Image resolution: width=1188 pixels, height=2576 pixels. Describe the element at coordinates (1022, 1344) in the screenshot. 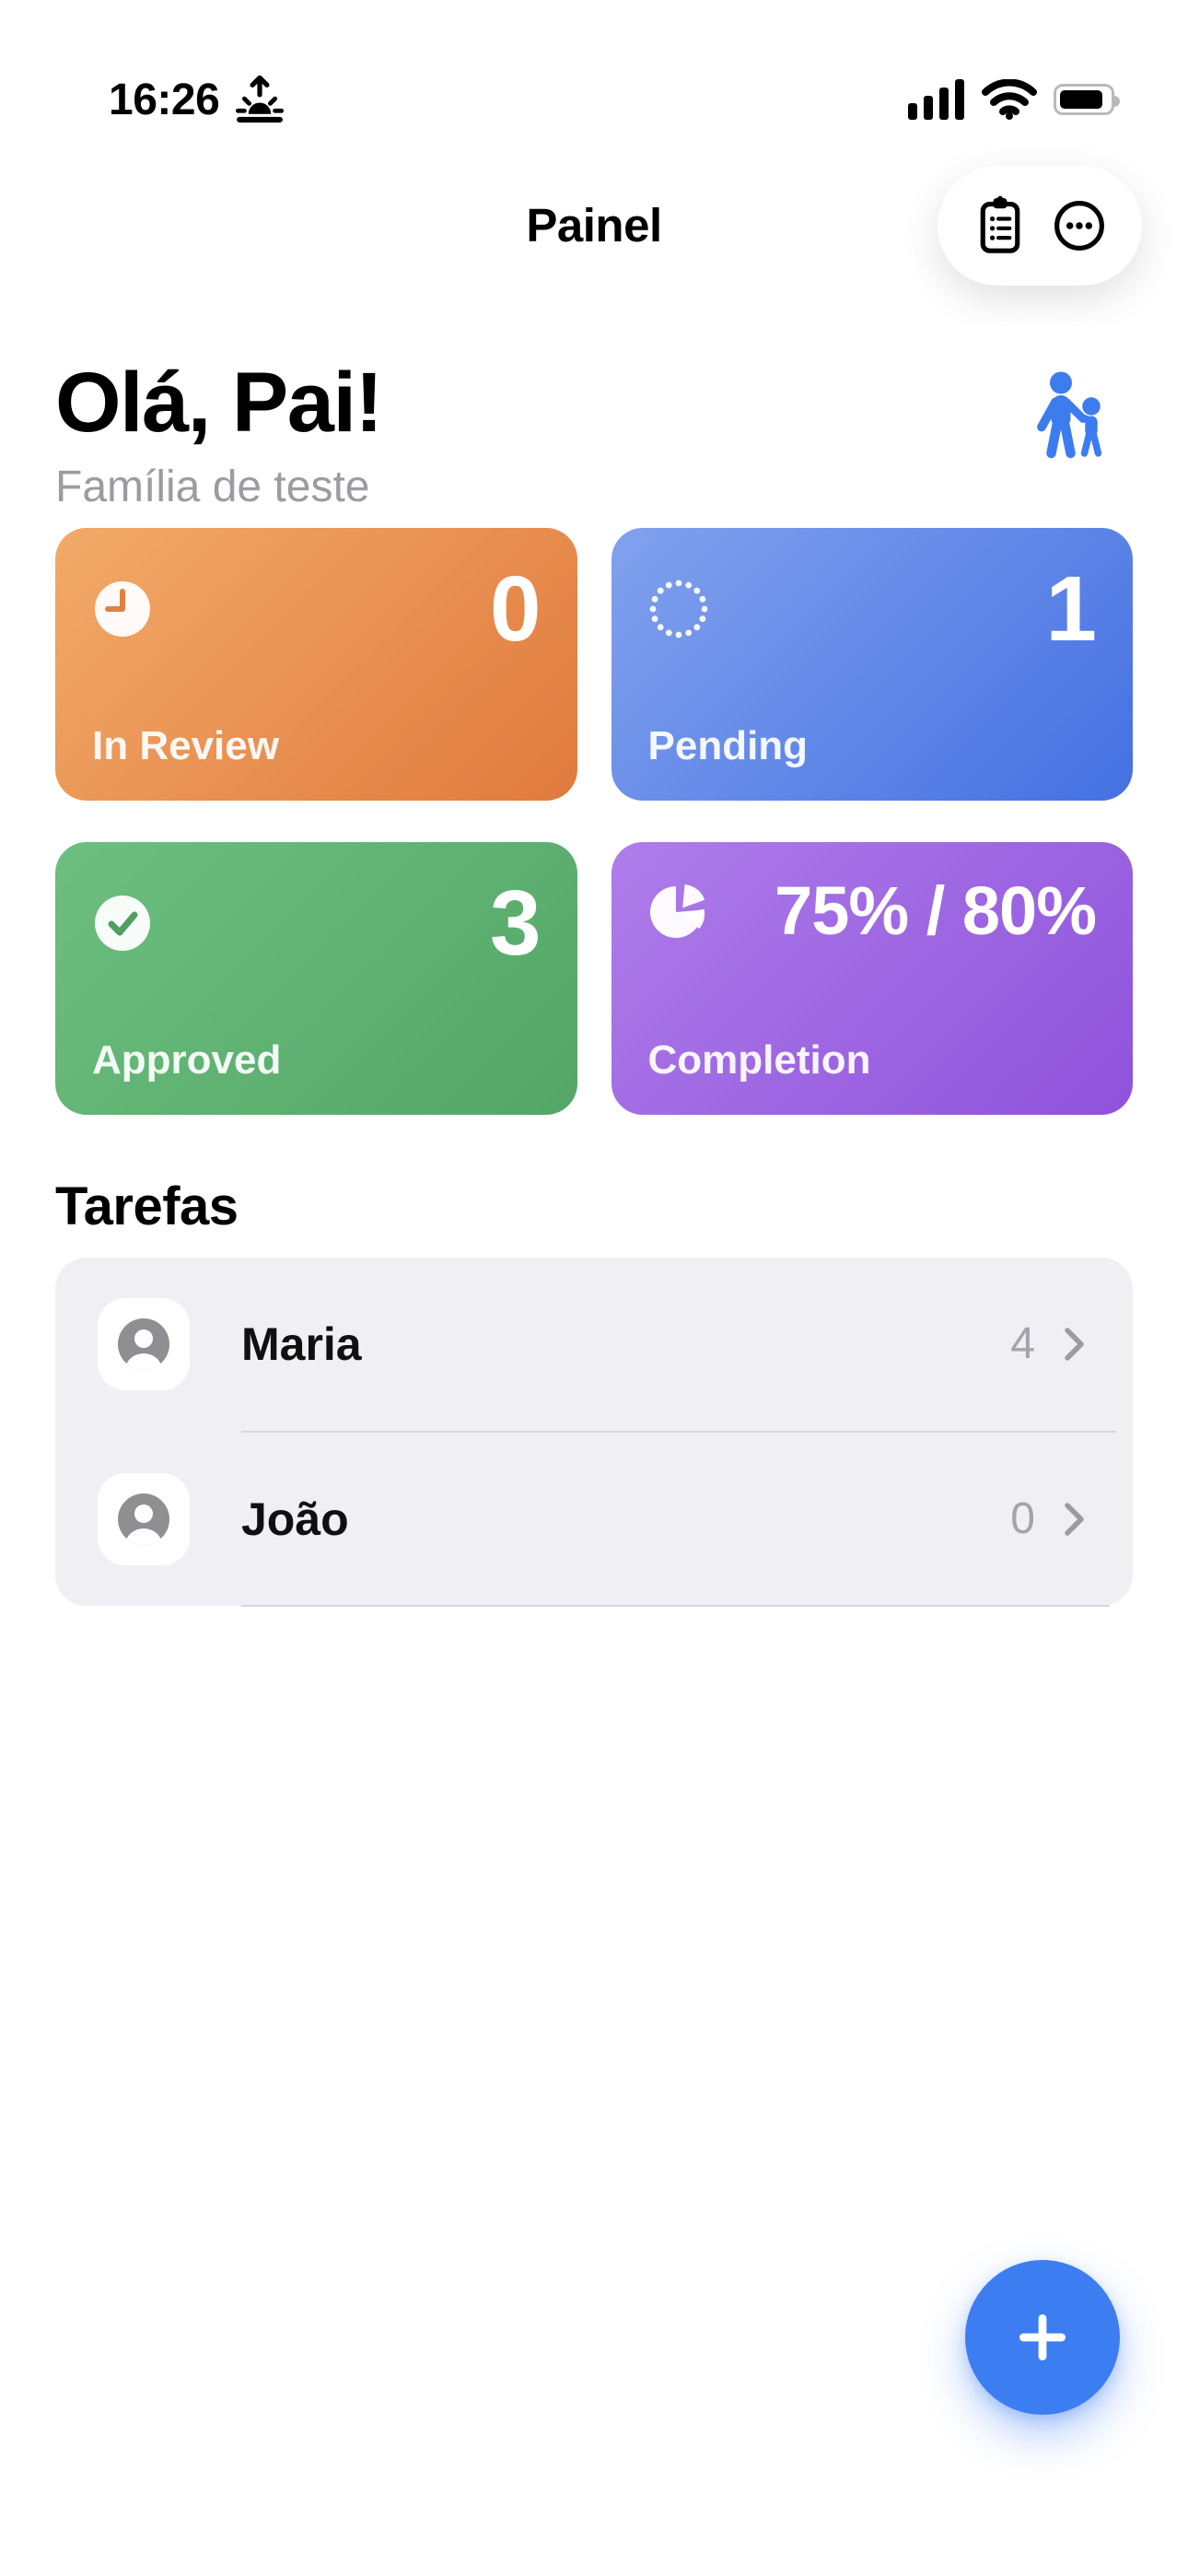

I see `task-count-badge: 4` at that location.